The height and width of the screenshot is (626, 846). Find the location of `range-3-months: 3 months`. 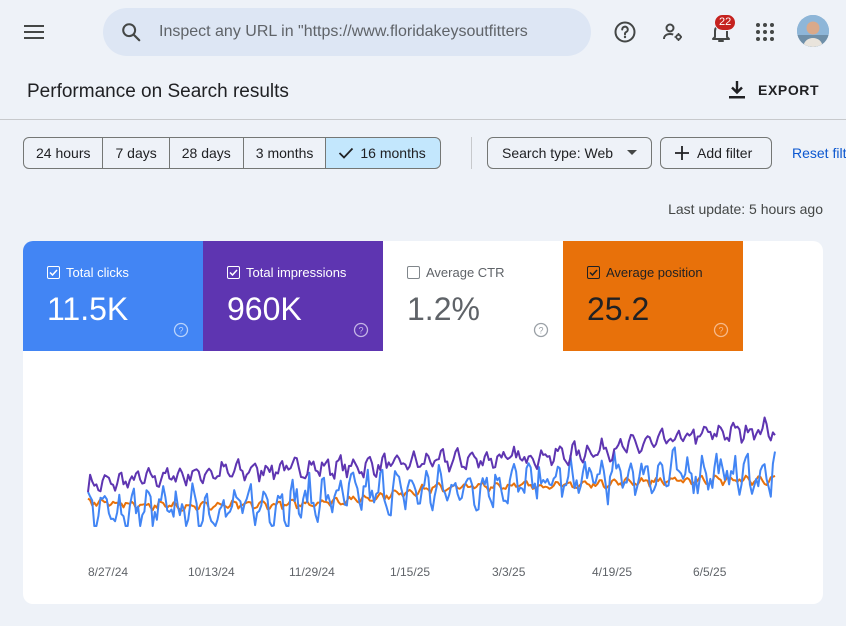

range-3-months: 3 months is located at coordinates (285, 153).